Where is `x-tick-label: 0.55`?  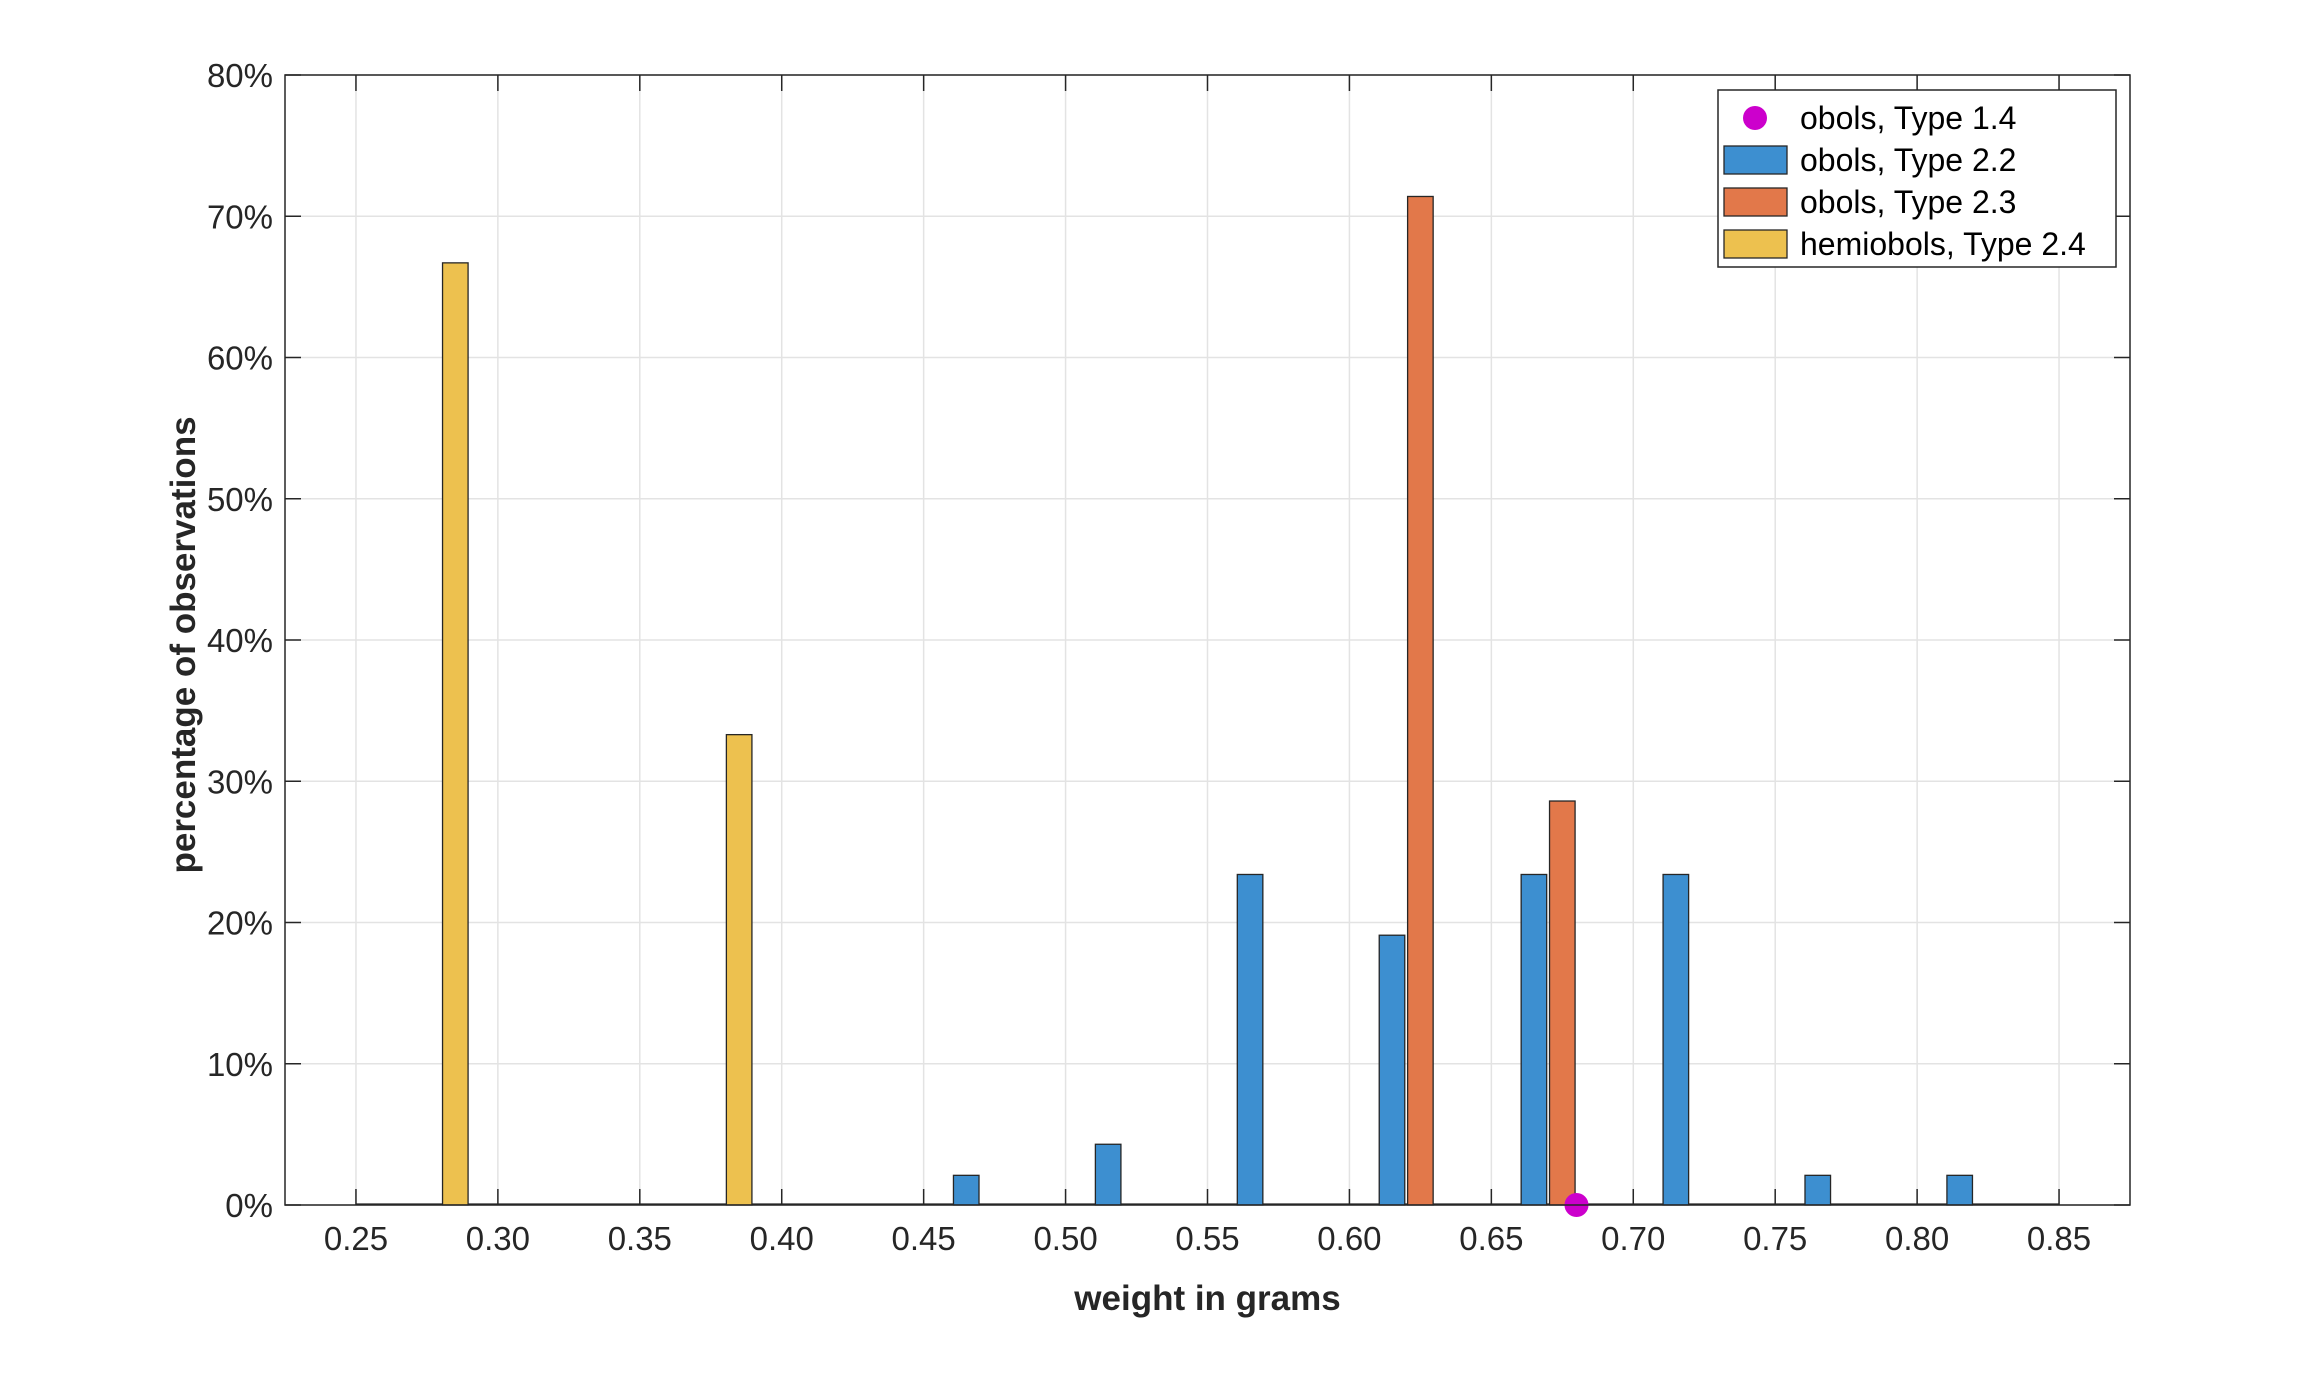 x-tick-label: 0.55 is located at coordinates (1207, 1238).